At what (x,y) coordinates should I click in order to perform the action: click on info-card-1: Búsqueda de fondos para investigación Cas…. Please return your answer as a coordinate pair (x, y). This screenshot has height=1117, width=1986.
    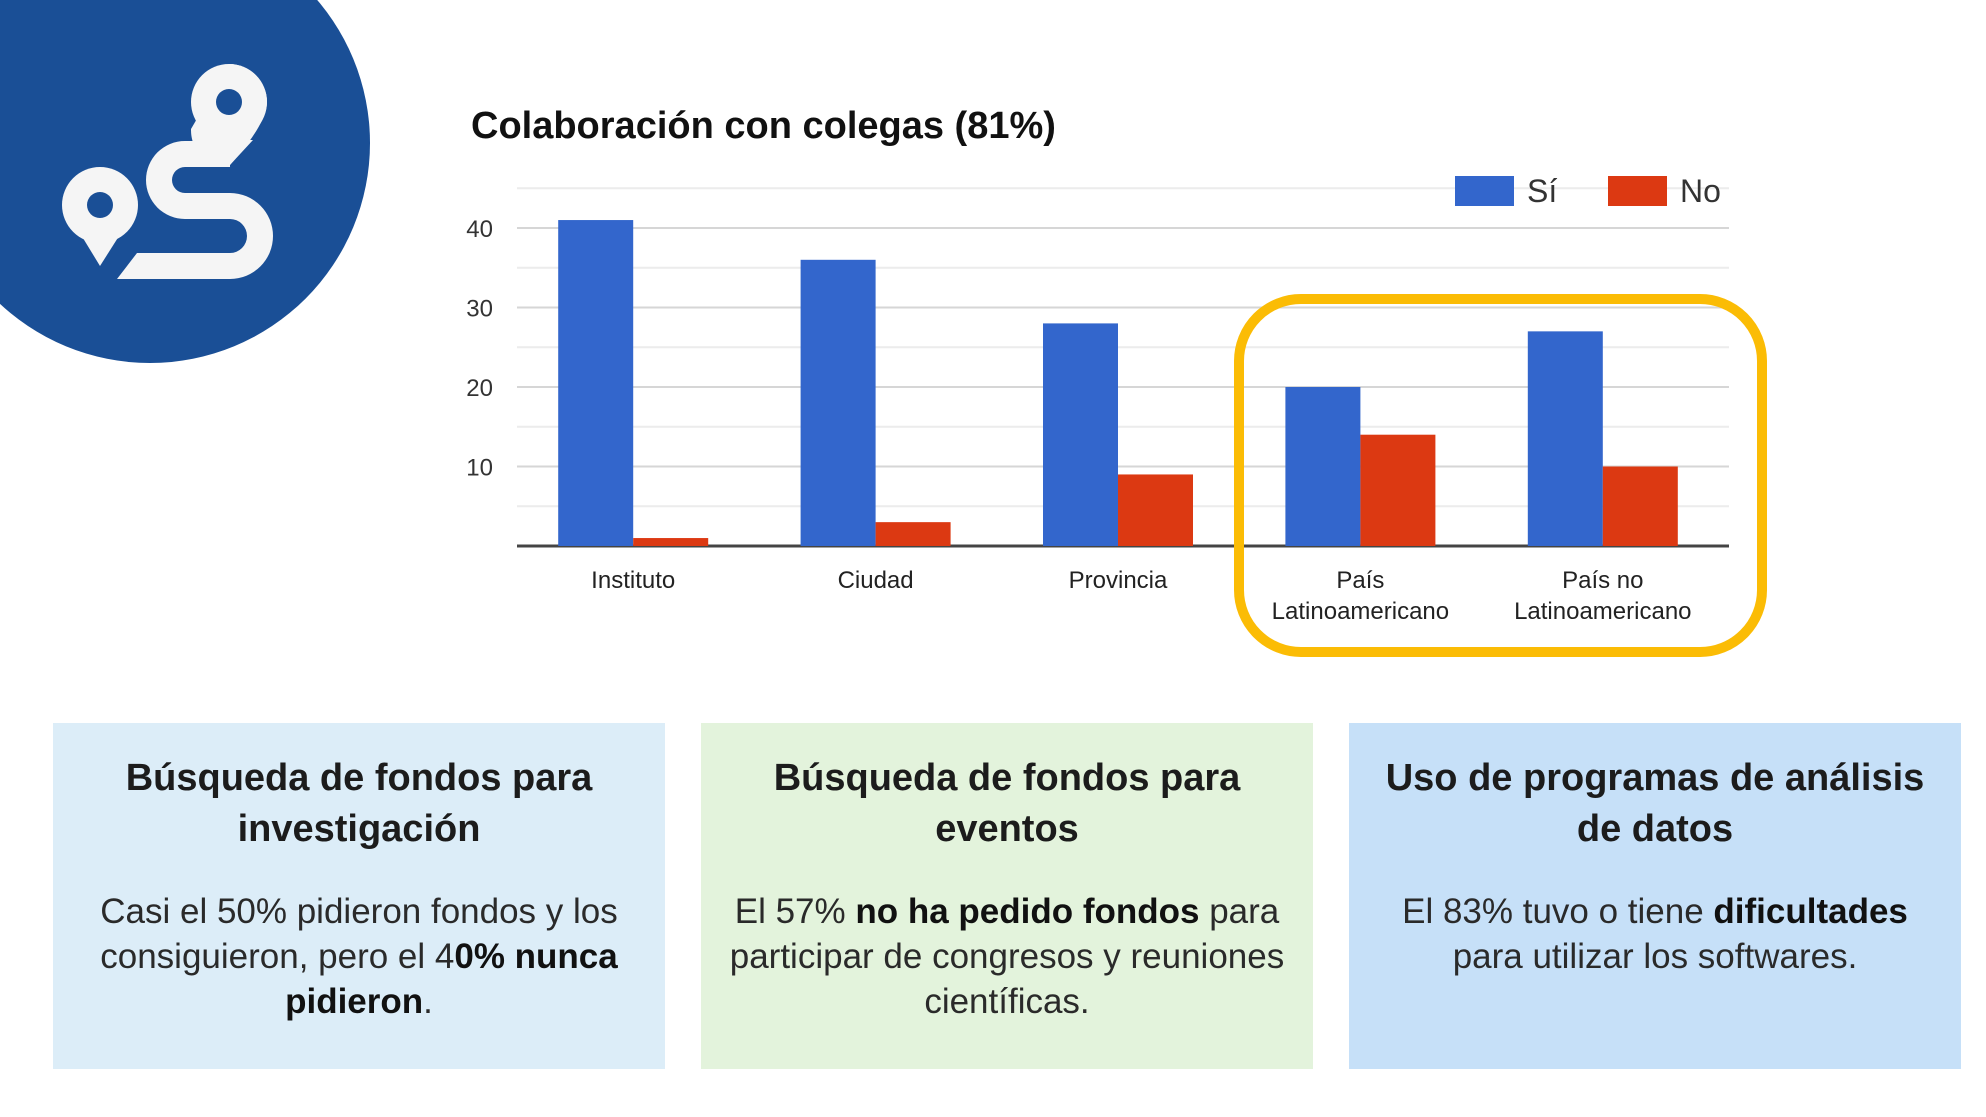
    Looking at the image, I should click on (359, 896).